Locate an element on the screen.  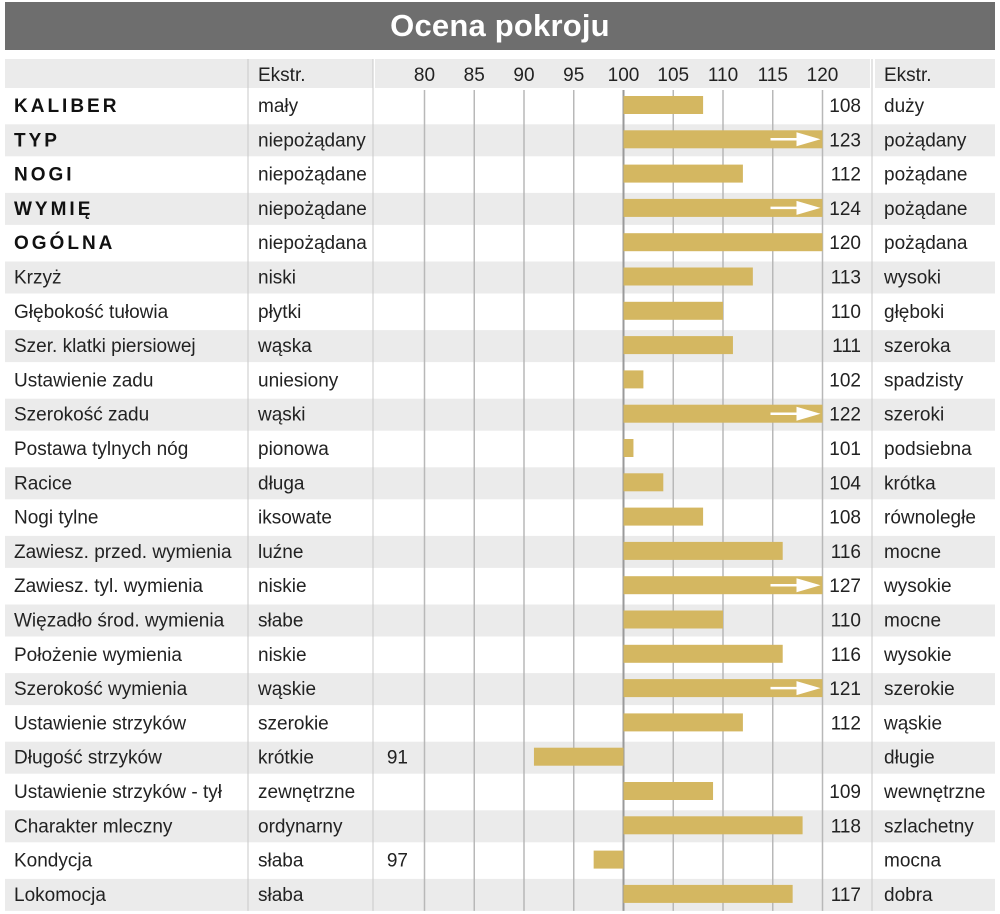
low-extreme-label: zewnętrzne is located at coordinates (306, 792).